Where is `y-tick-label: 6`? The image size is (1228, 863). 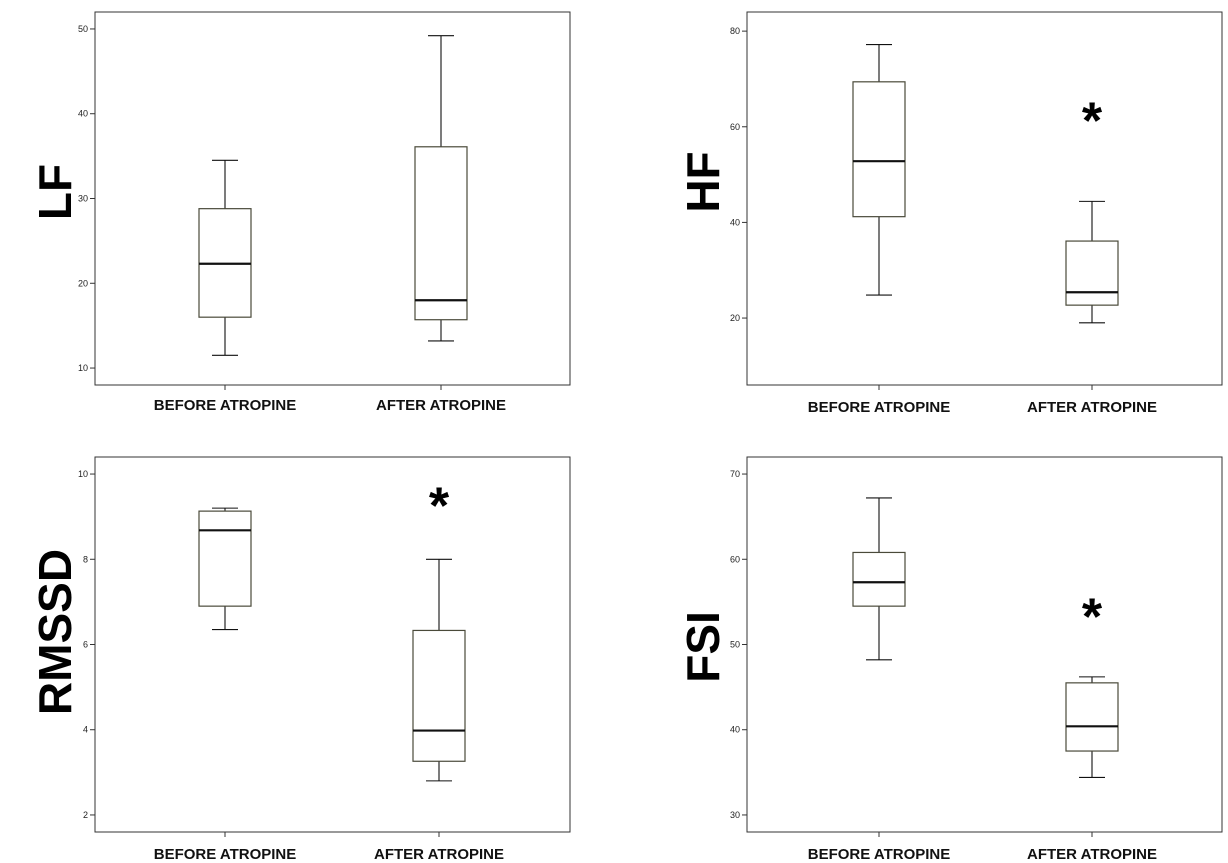
y-tick-label: 6 is located at coordinates (85, 645).